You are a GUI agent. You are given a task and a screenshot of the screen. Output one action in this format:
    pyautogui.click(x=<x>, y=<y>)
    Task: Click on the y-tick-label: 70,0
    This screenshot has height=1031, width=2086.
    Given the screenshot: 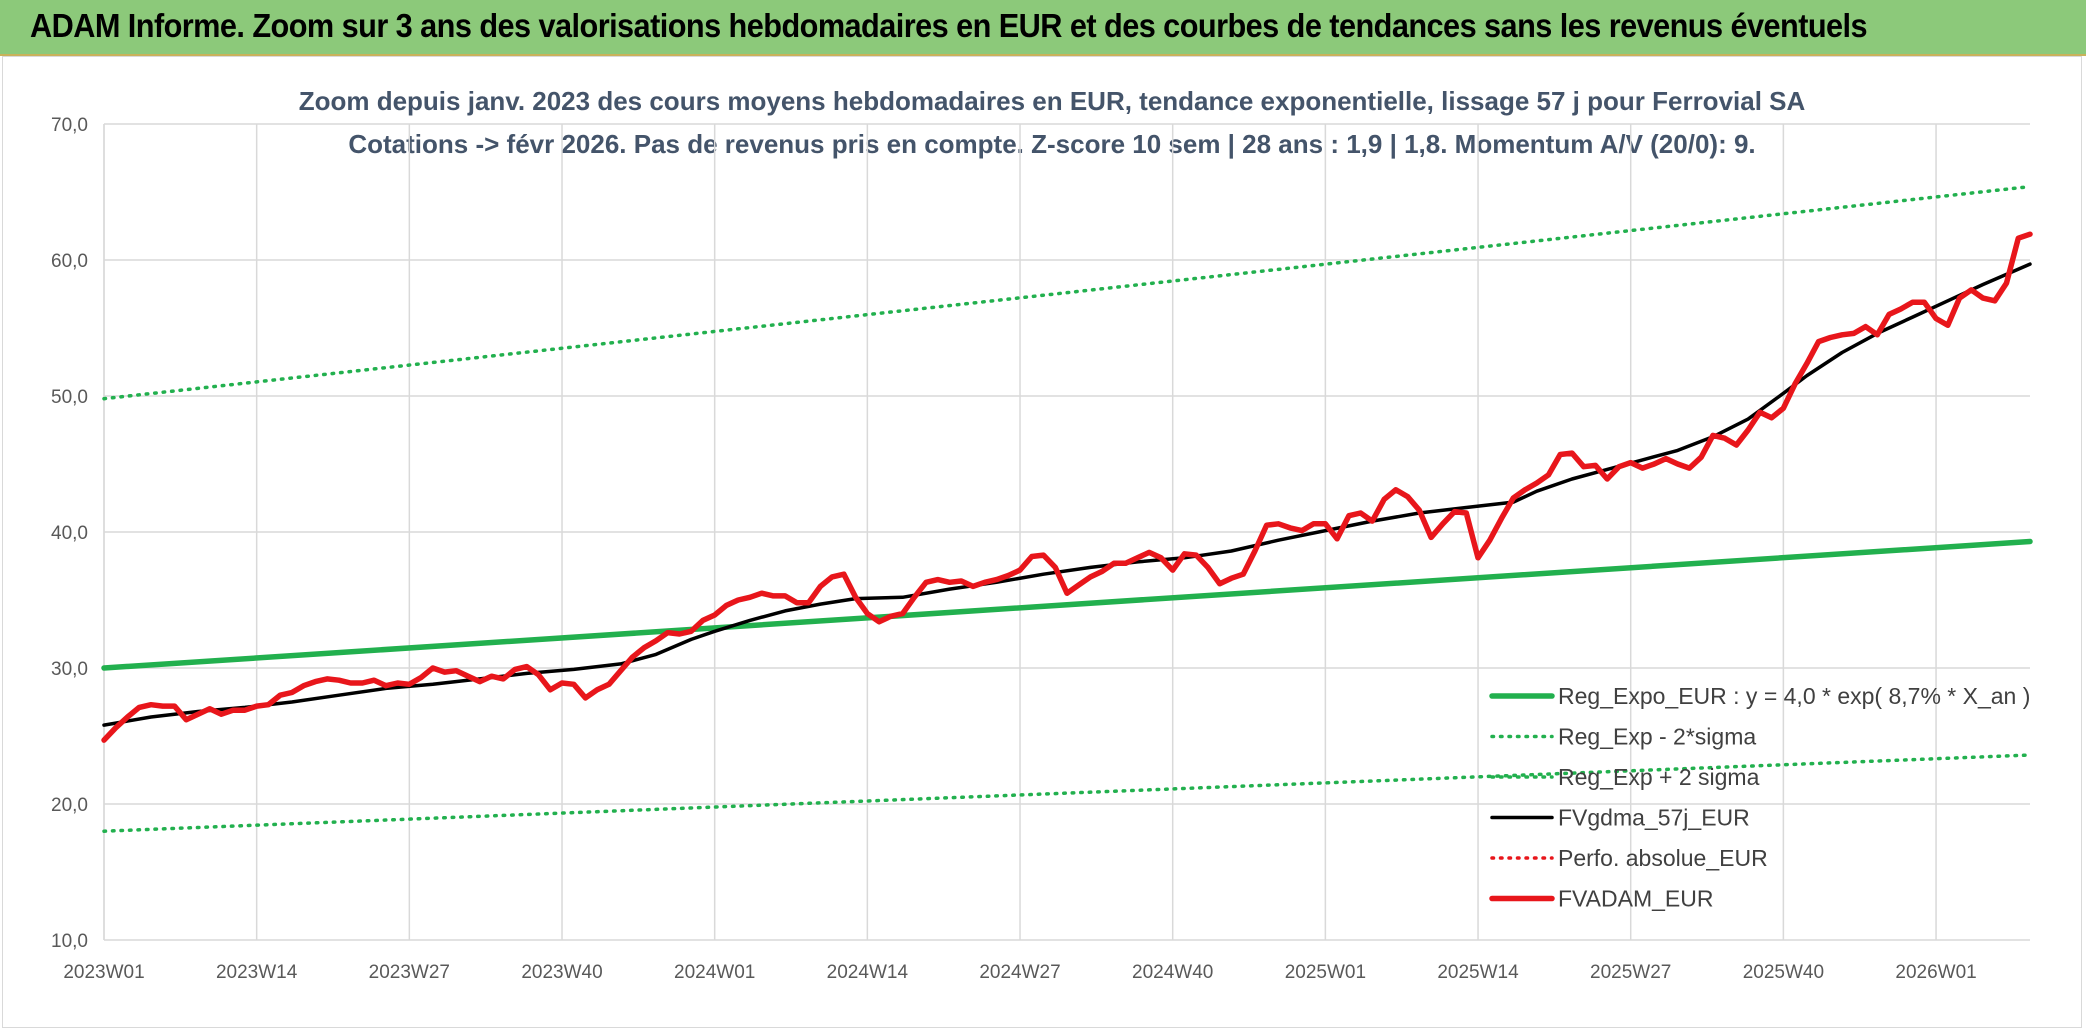 What is the action you would take?
    pyautogui.click(x=69, y=125)
    